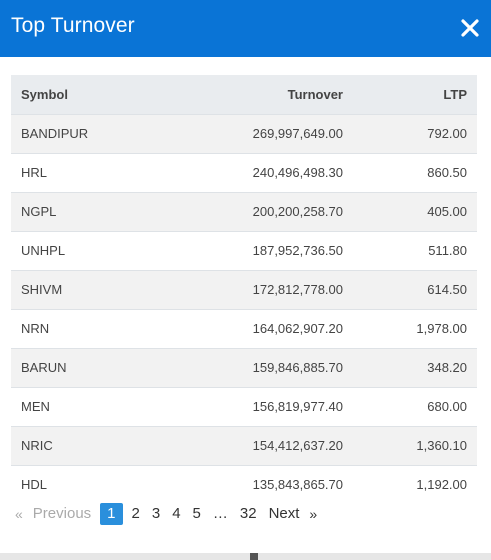 The height and width of the screenshot is (560, 491). What do you see at coordinates (244, 328) in the screenshot?
I see `table-row: NRN 164,062,907.20 1,978.00` at bounding box center [244, 328].